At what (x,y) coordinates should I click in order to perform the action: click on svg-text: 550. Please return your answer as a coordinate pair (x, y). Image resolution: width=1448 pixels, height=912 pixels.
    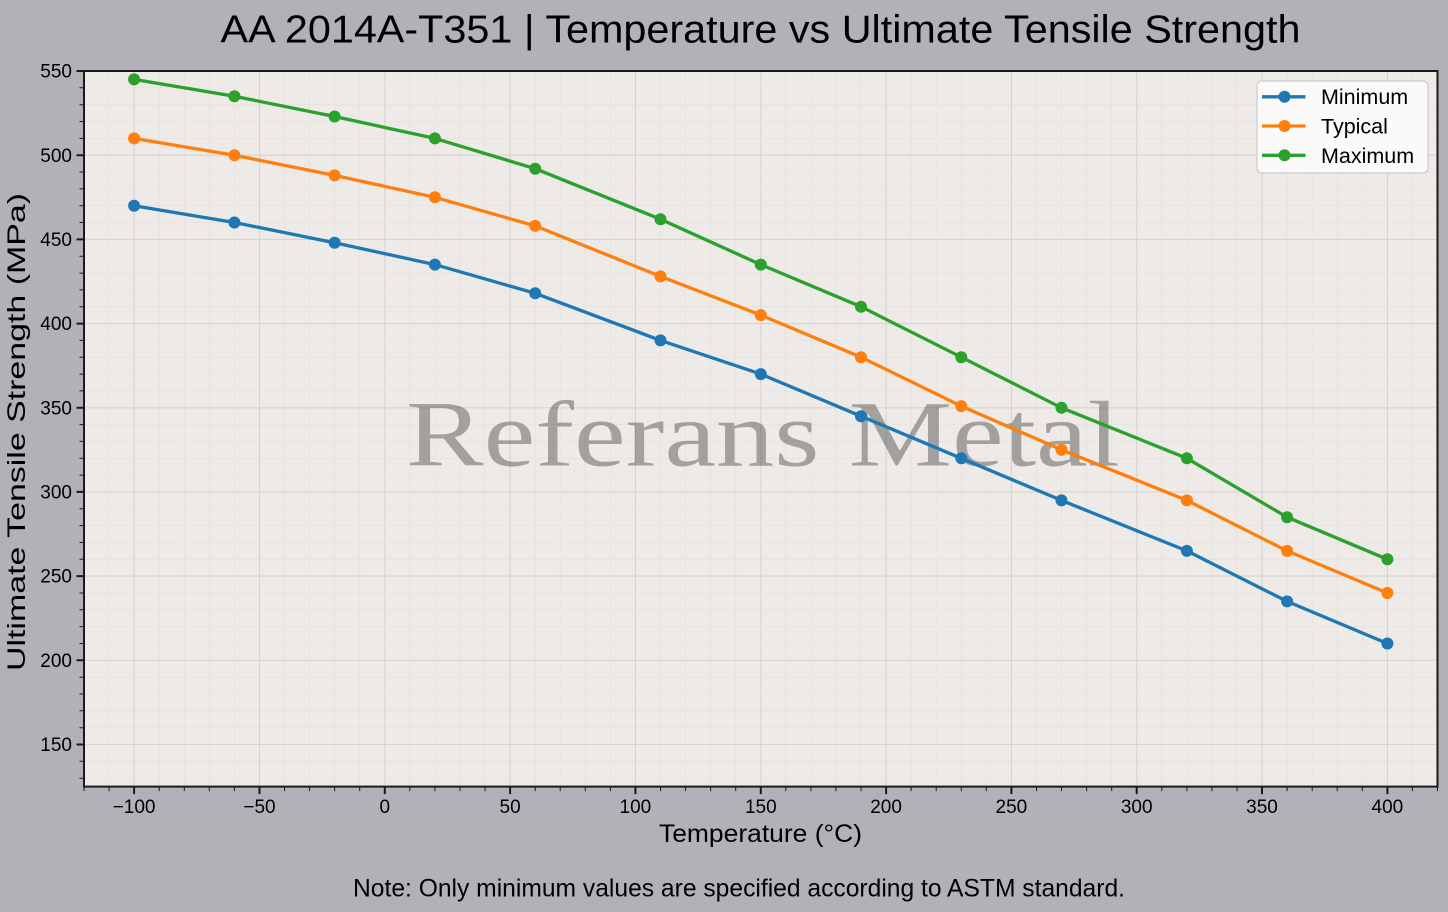
    Looking at the image, I should click on (56, 72).